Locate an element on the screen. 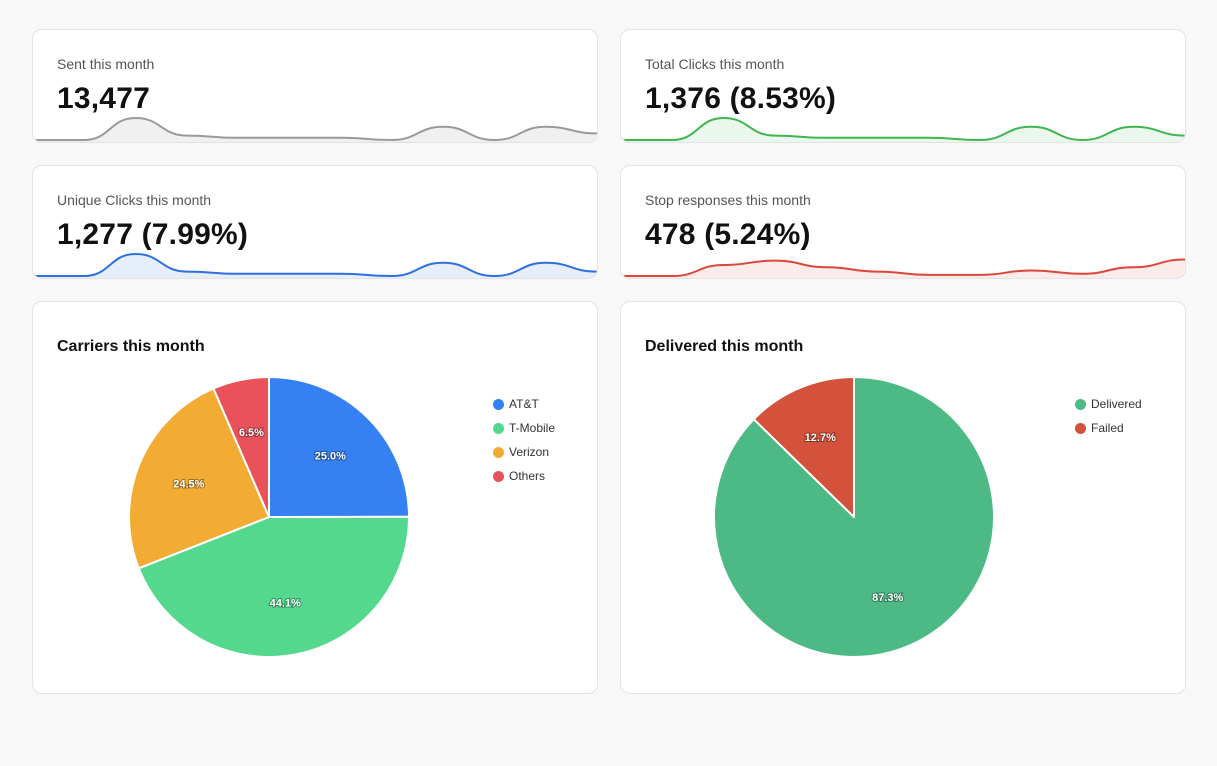  chart-title: Carriers this month is located at coordinates (131, 346).